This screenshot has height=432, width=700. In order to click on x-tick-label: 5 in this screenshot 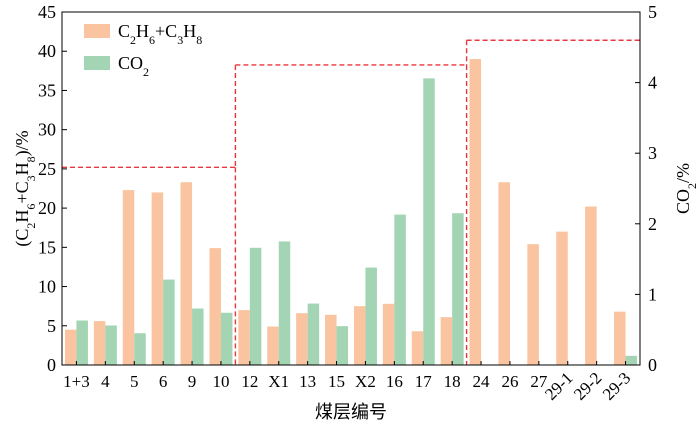, I will do `click(134, 381)`.